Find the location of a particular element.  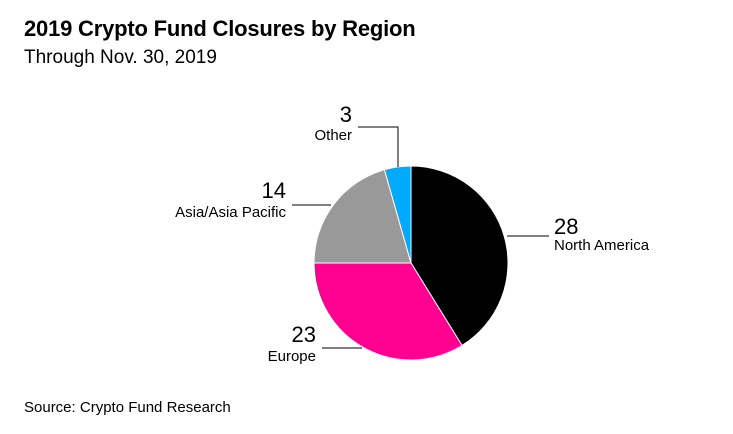

chart-subtitle: Through Nov. 30, 2019 is located at coordinates (120, 57).